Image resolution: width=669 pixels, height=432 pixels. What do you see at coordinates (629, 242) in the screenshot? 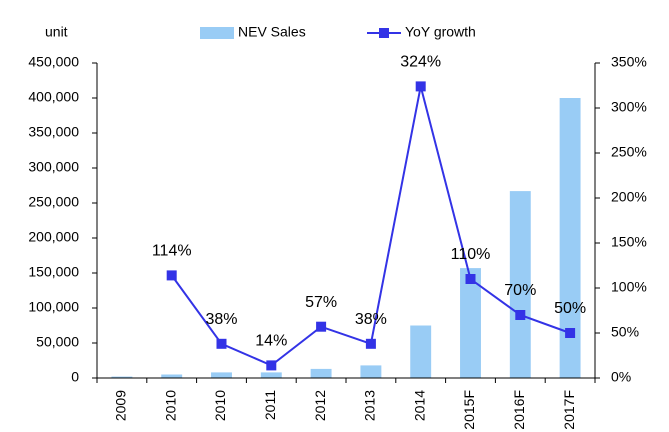
I see `y2-tick-label: 150%` at bounding box center [629, 242].